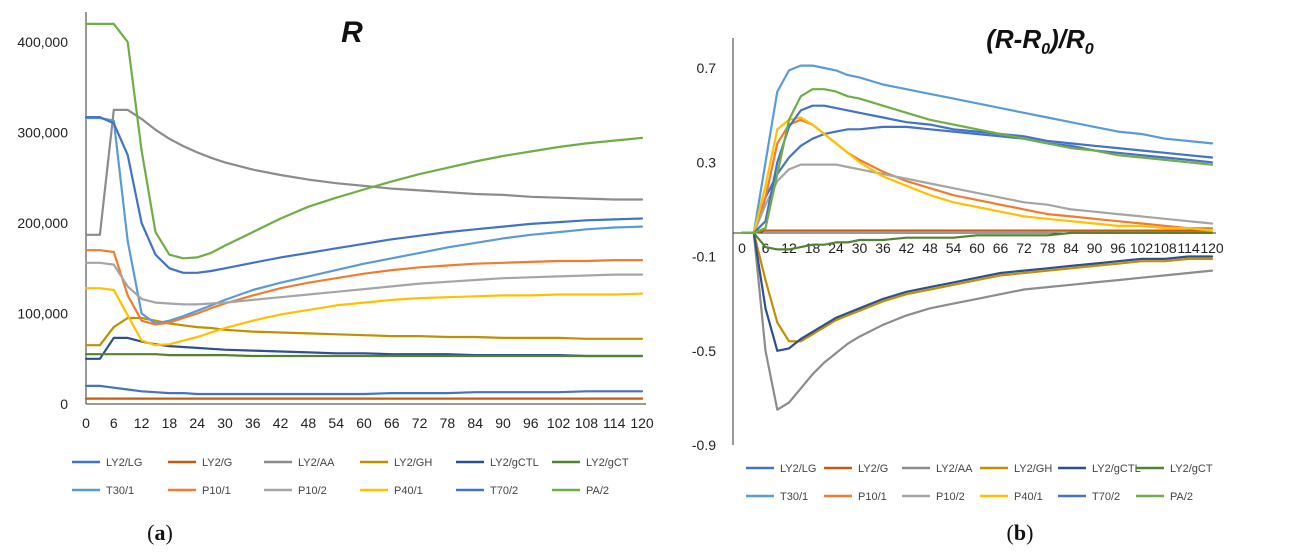 This screenshot has width=1308, height=552. I want to click on legend-item: T30/1, so click(103, 491).